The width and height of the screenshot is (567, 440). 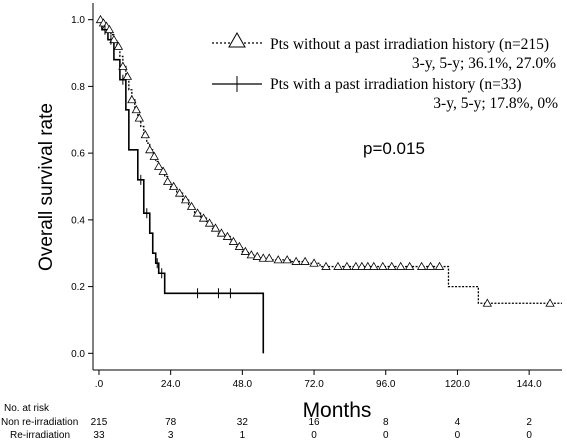 What do you see at coordinates (386, 384) in the screenshot?
I see `x-tick-label: 96.0` at bounding box center [386, 384].